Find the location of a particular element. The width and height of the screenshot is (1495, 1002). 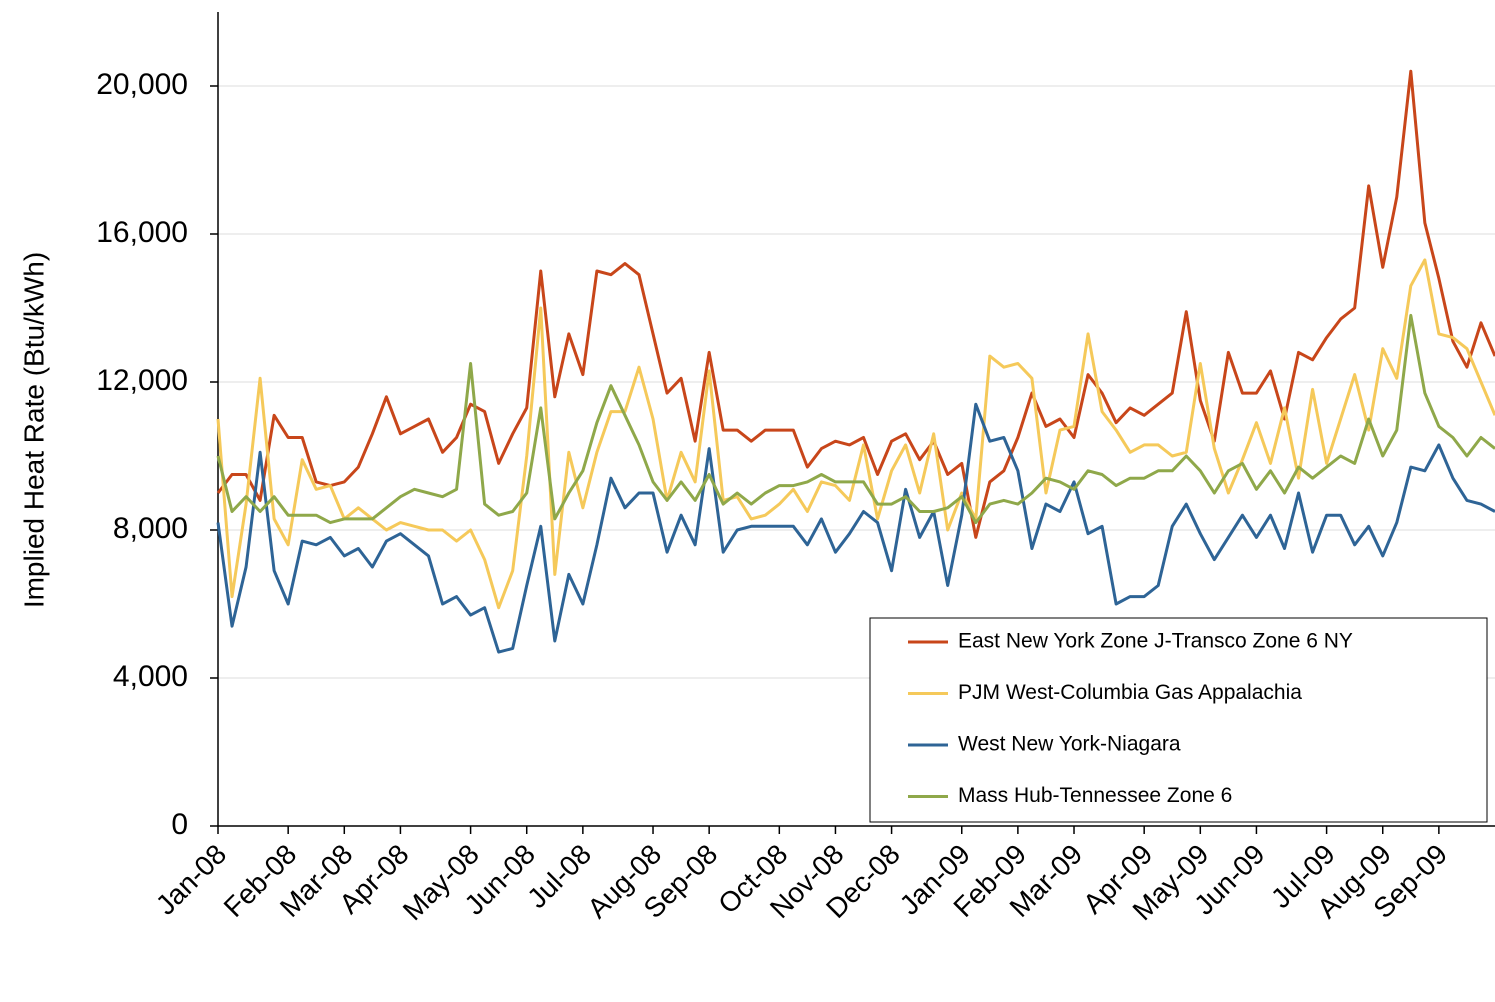

legend-box is located at coordinates (1178, 720).